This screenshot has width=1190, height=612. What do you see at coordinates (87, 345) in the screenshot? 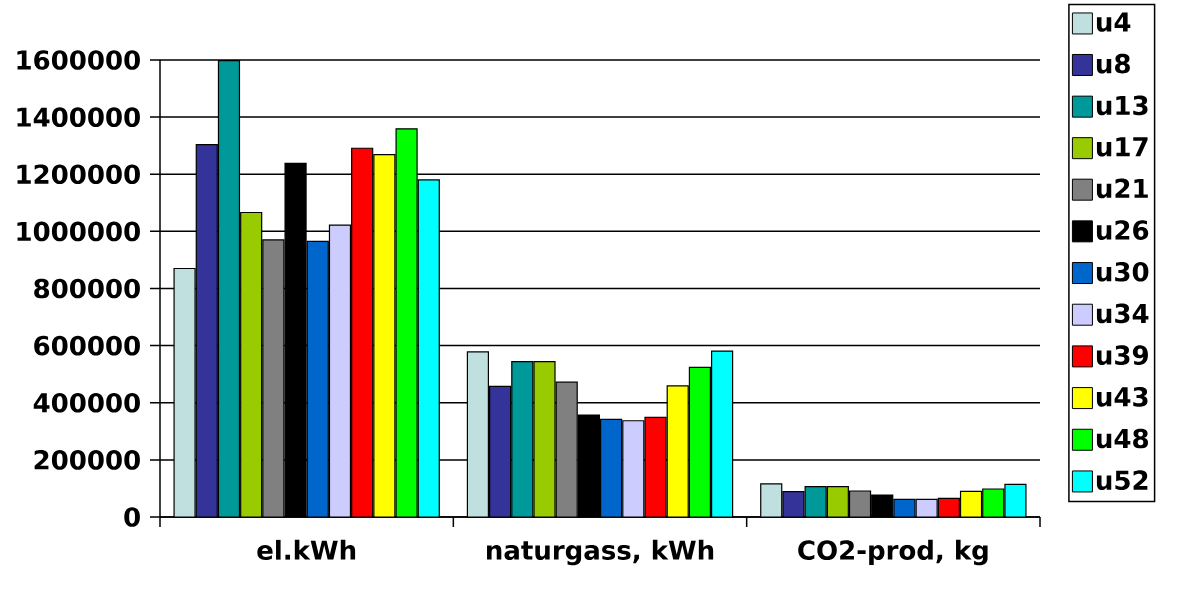
I see `y-tick-label: 600000` at bounding box center [87, 345].